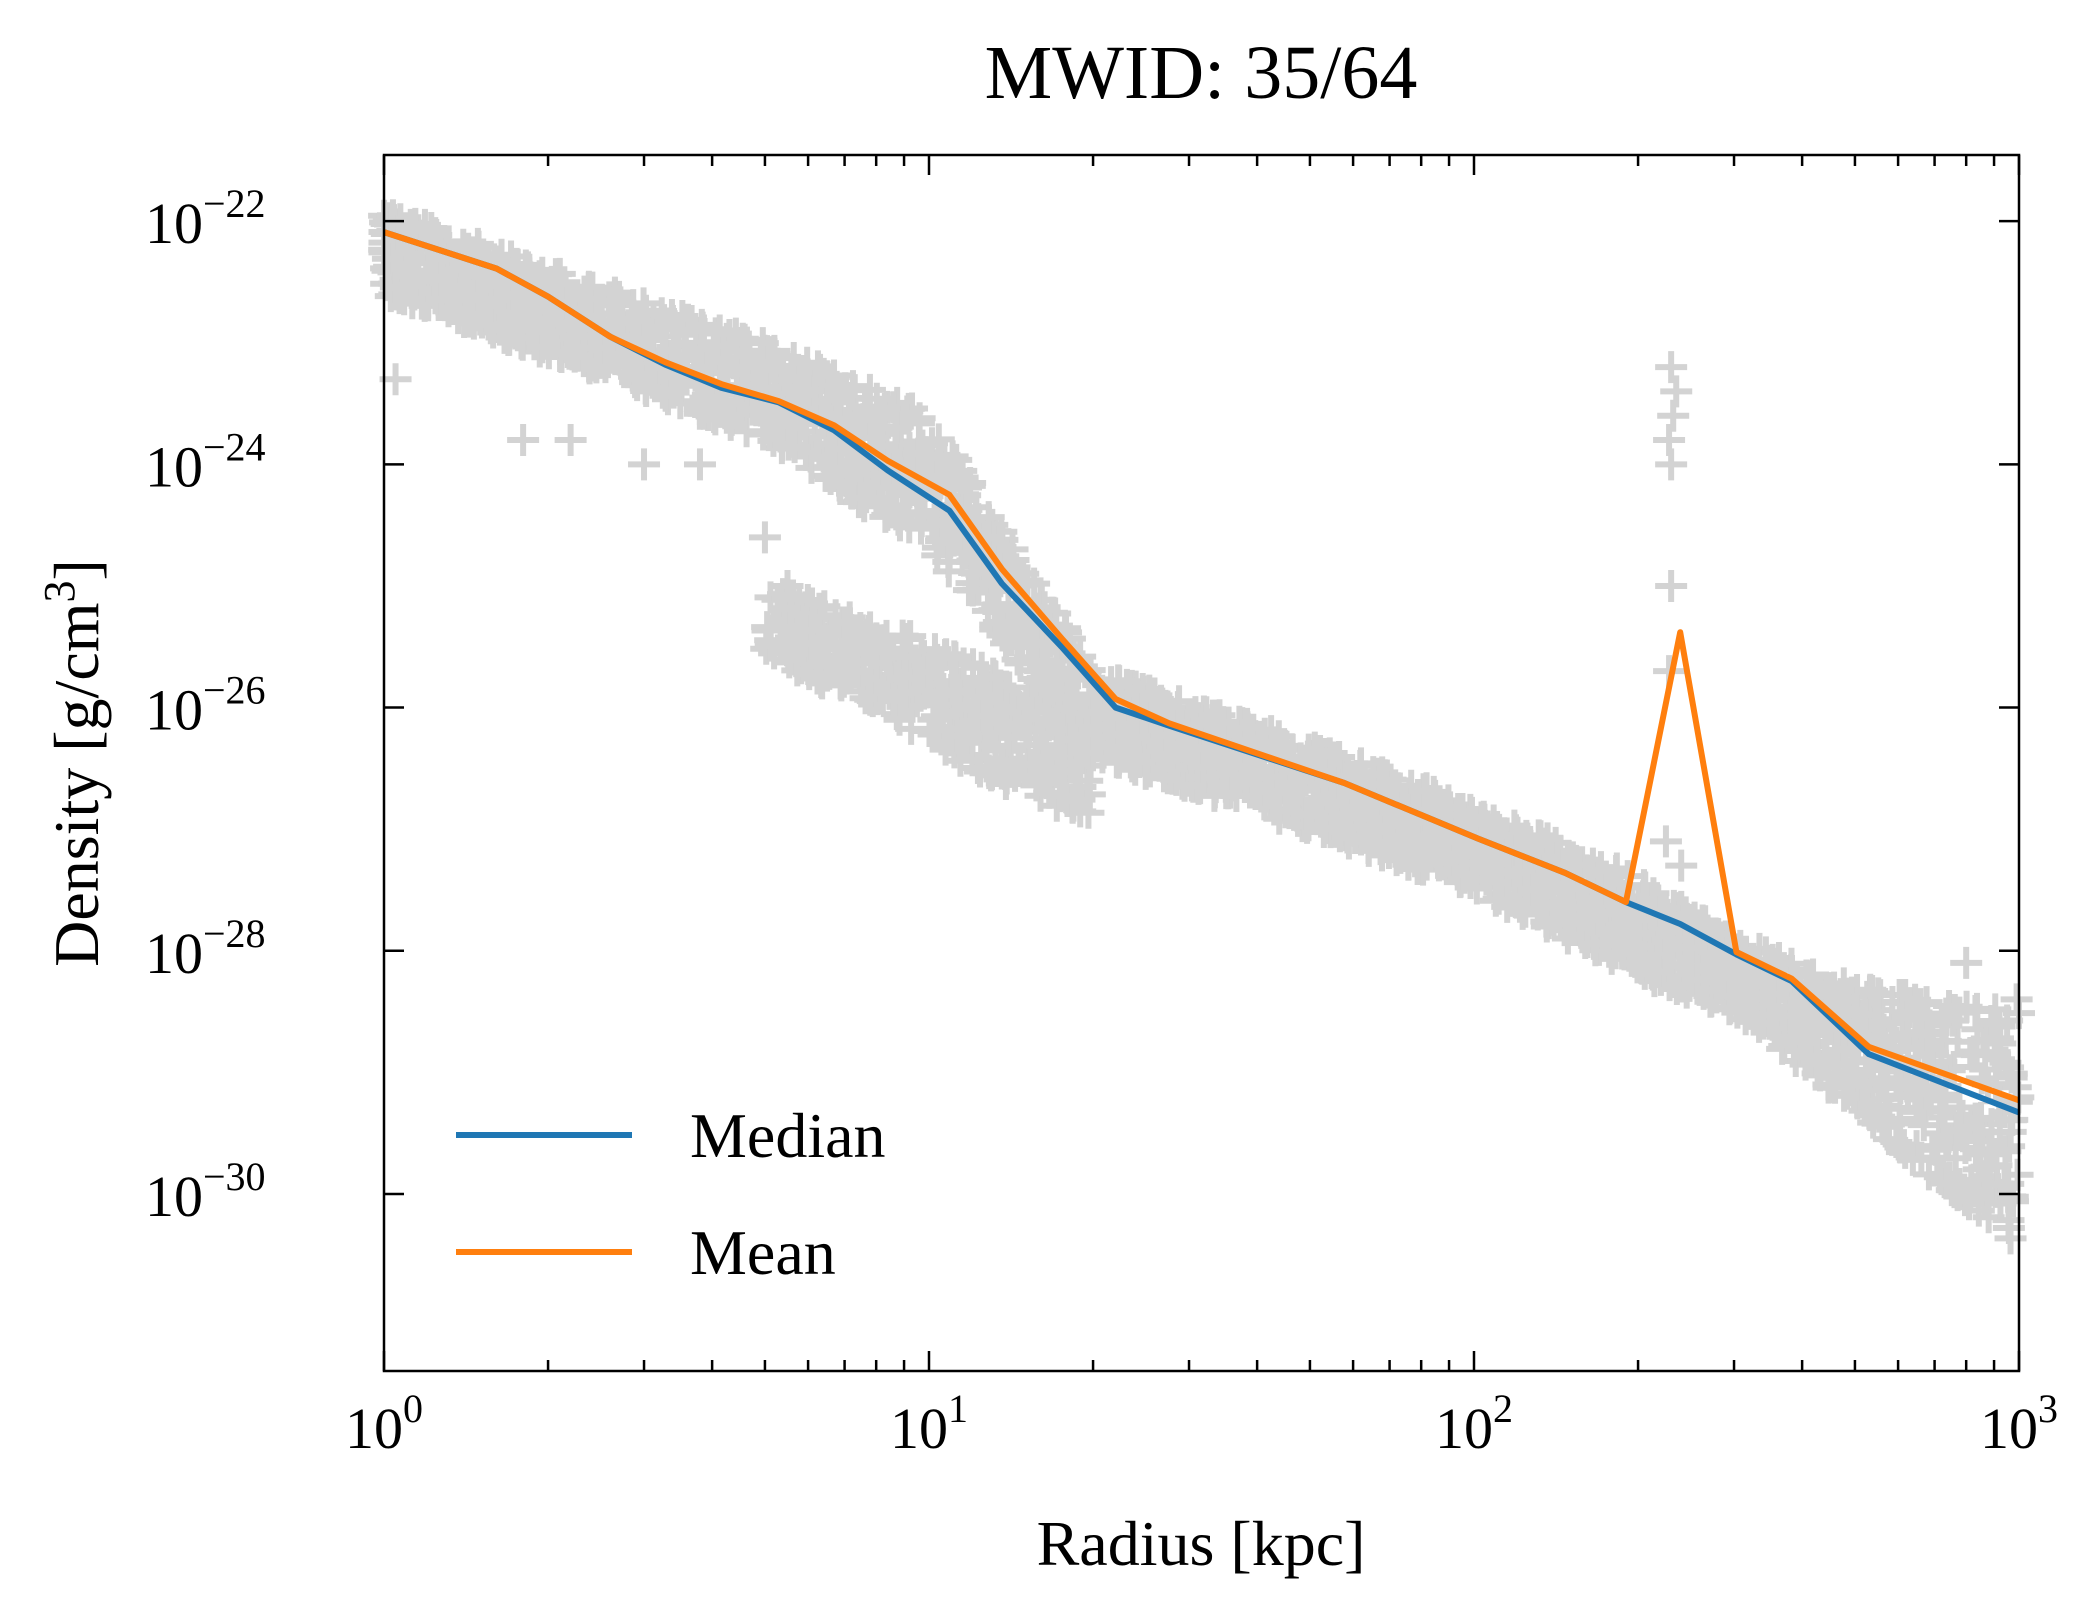  Describe the element at coordinates (788, 1135) in the screenshot. I see `legend-median-label: Median` at that location.